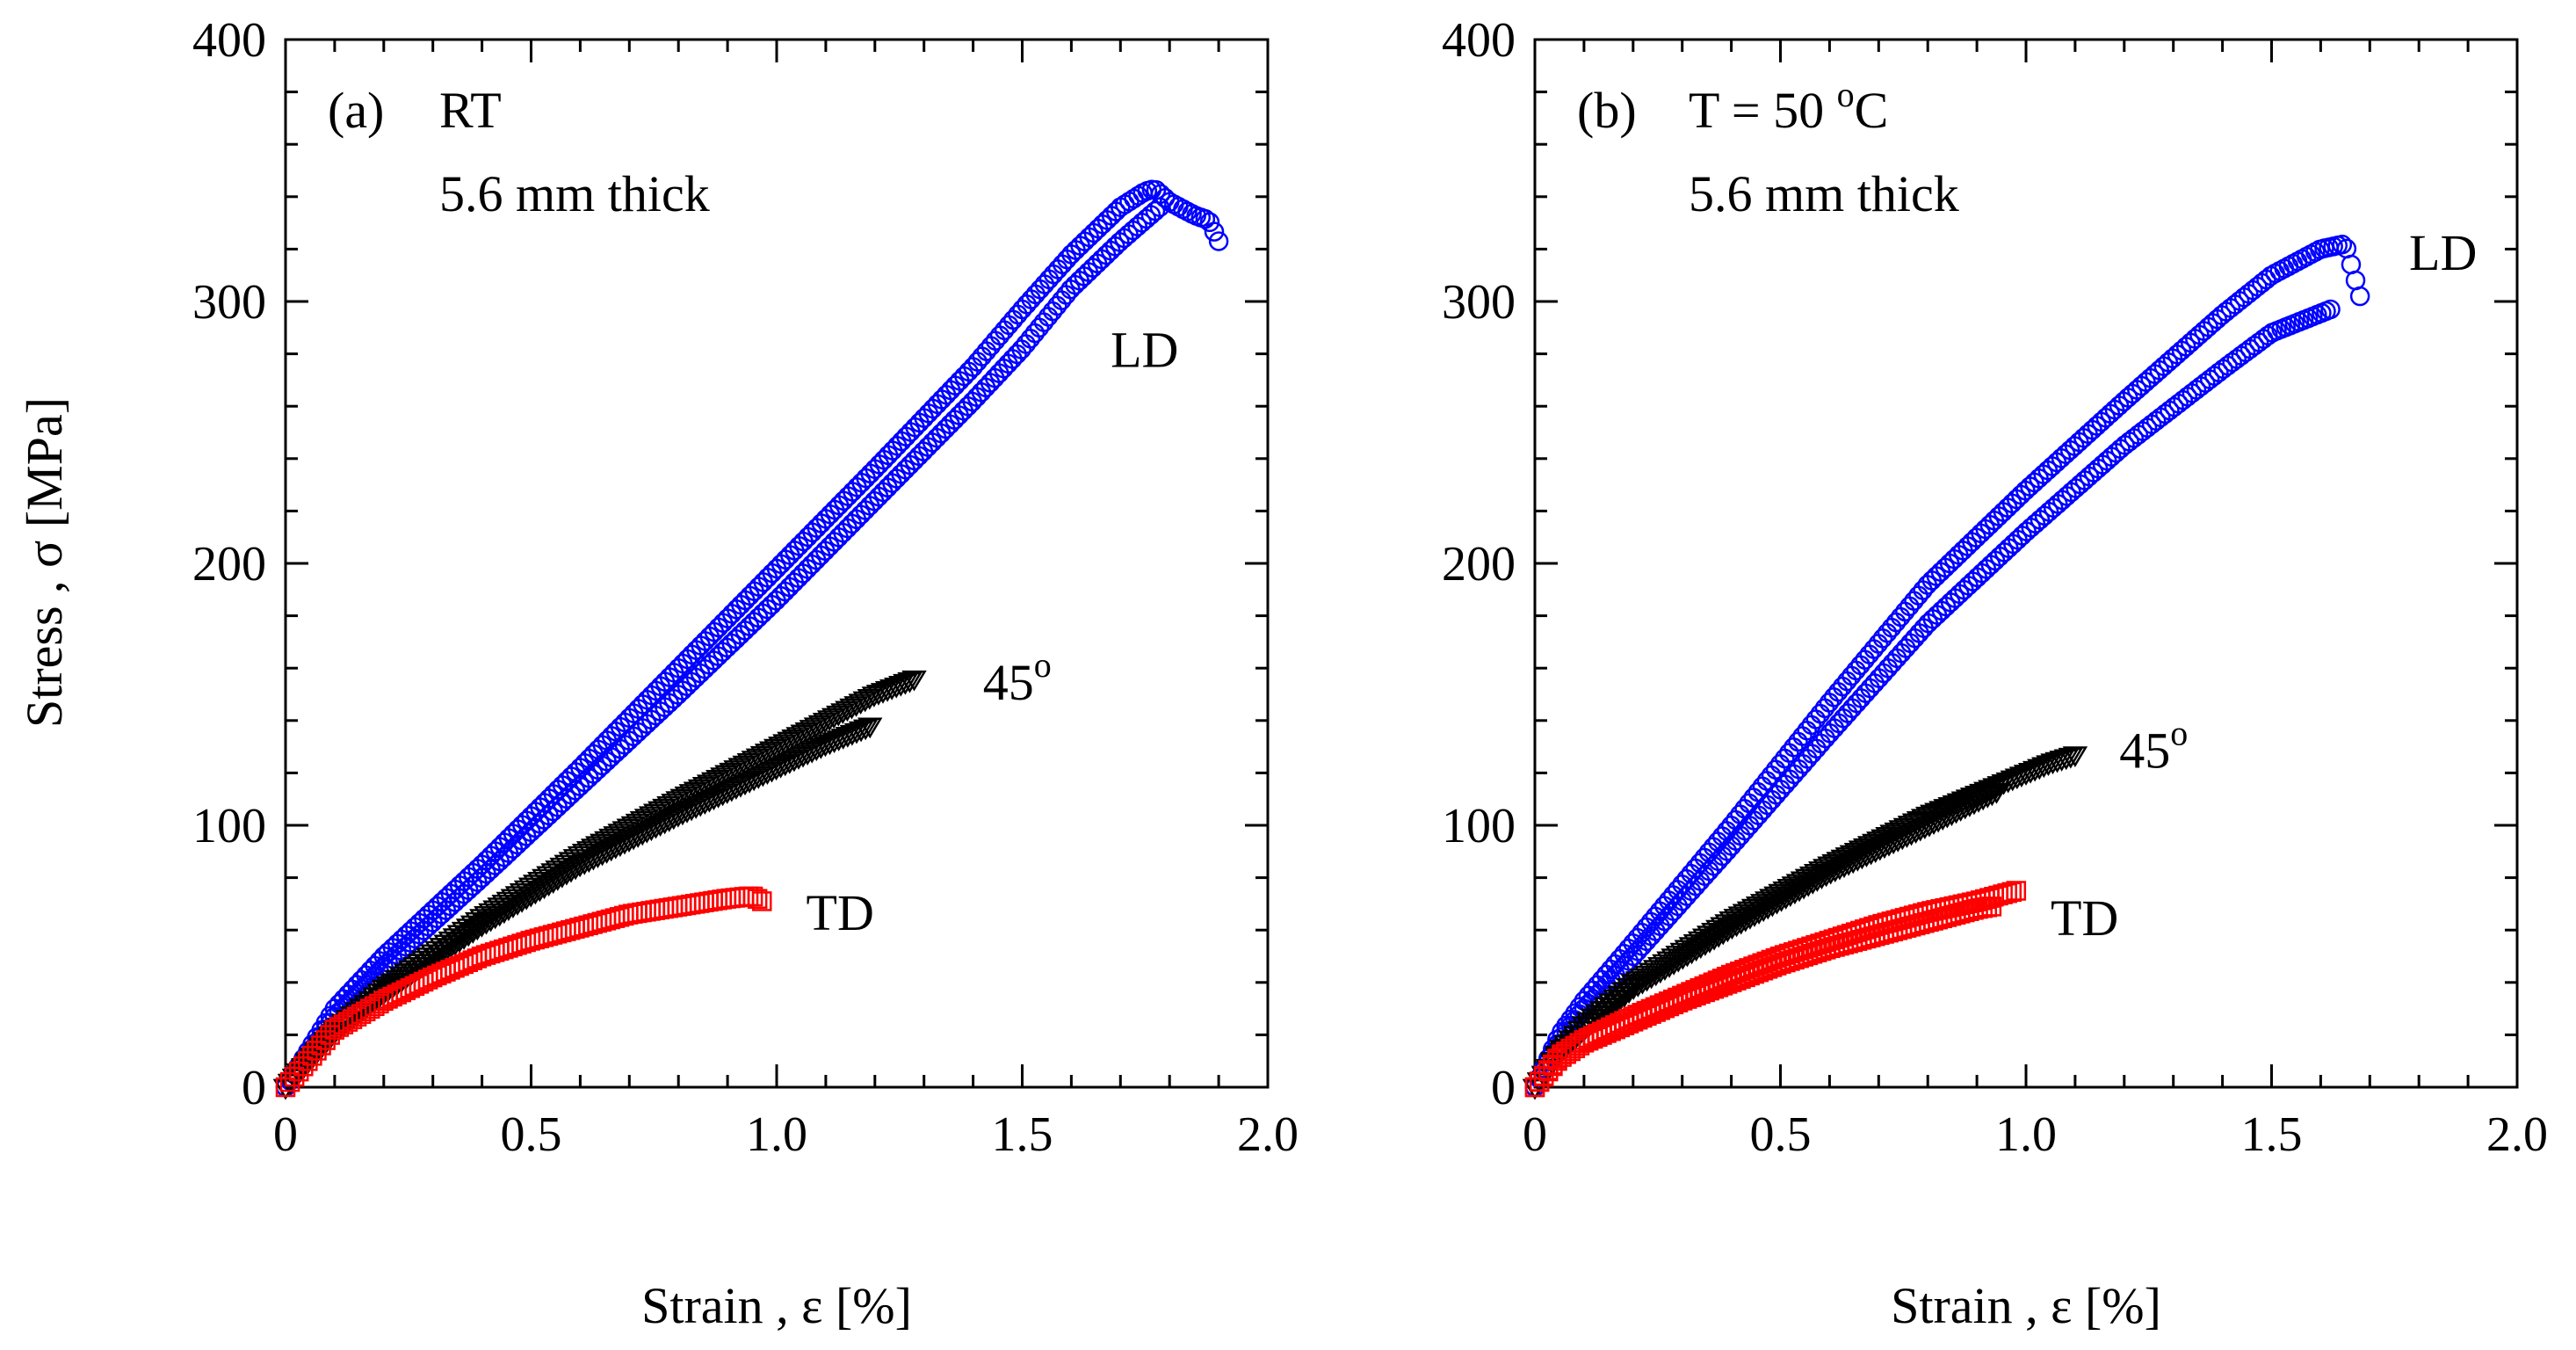 This screenshot has width=2576, height=1350. I want to click on x-tick-label: 1.0, so click(2026, 1134).